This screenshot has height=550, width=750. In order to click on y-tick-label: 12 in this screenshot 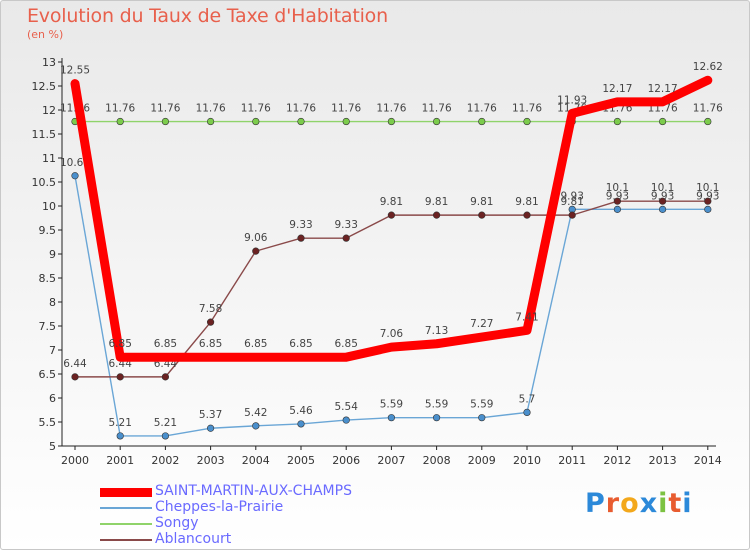, I will do `click(49, 110)`.